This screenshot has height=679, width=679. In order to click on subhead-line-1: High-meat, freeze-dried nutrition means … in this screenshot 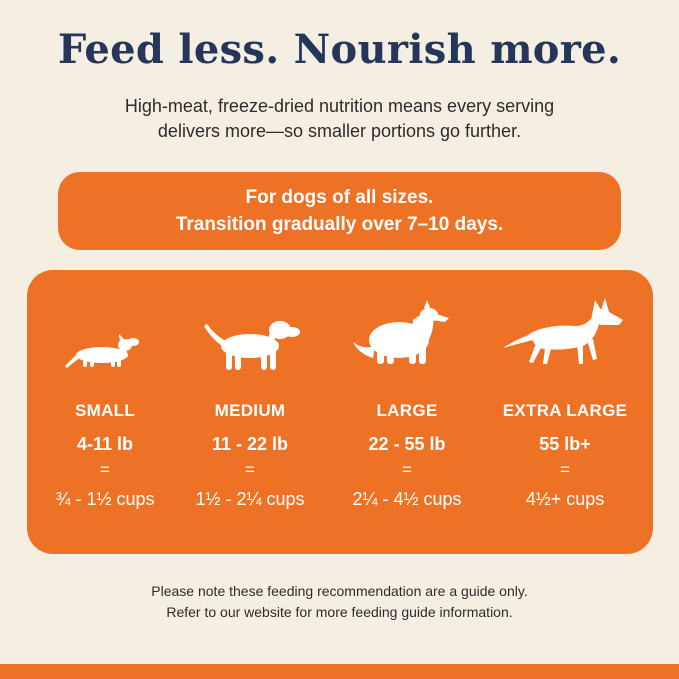, I will do `click(339, 106)`.